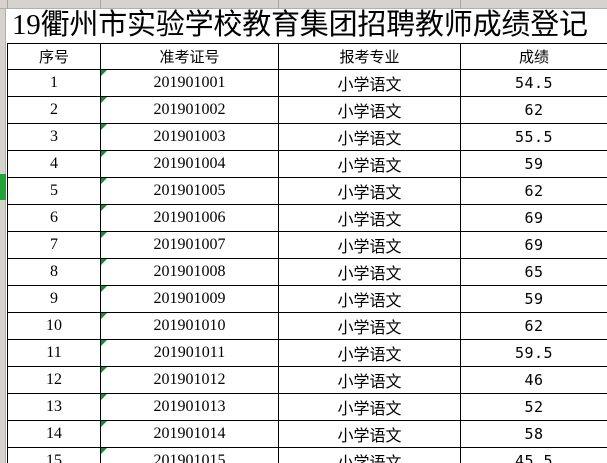 The width and height of the screenshot is (607, 463). What do you see at coordinates (189, 457) in the screenshot?
I see `cell-exam-number-text: 201901015` at bounding box center [189, 457].